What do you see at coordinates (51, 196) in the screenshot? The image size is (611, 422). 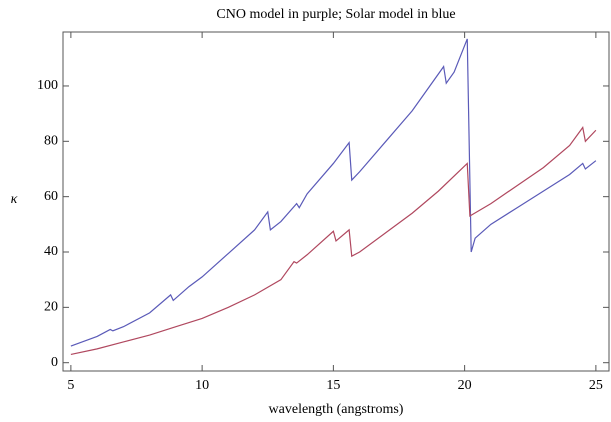 I see `y-tick-label: 60` at bounding box center [51, 196].